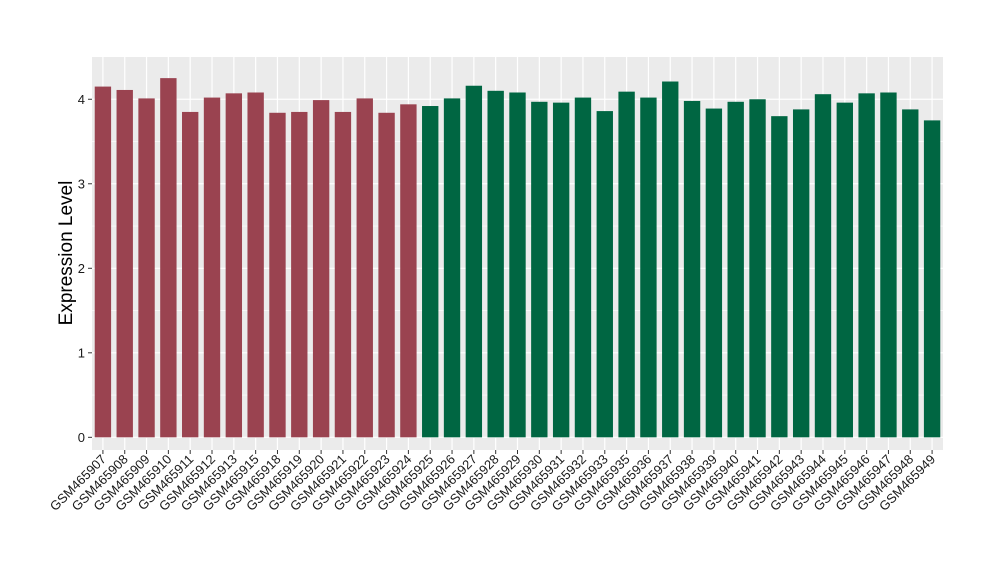 This screenshot has width=1000, height=580. I want to click on y-axis: 0 1 2 3 4, so click(85, 268).